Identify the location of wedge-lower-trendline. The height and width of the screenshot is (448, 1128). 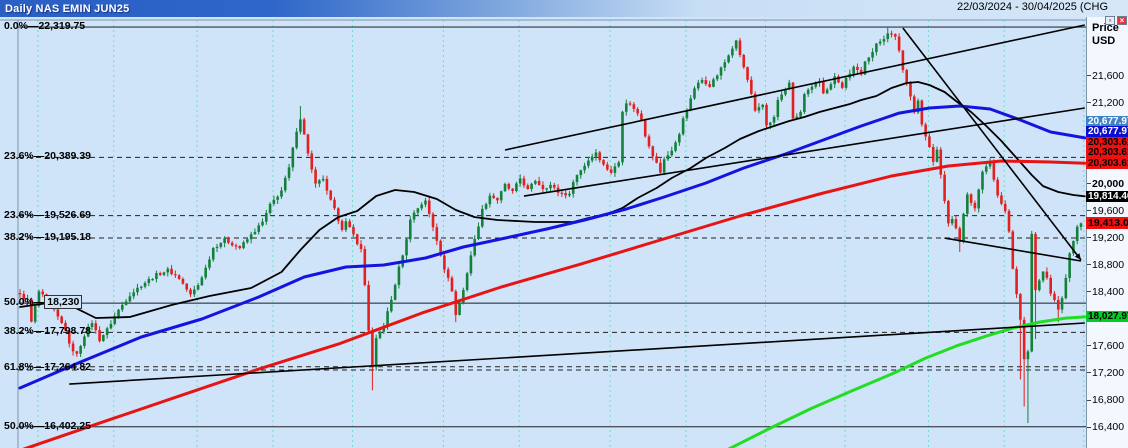
(1013, 249).